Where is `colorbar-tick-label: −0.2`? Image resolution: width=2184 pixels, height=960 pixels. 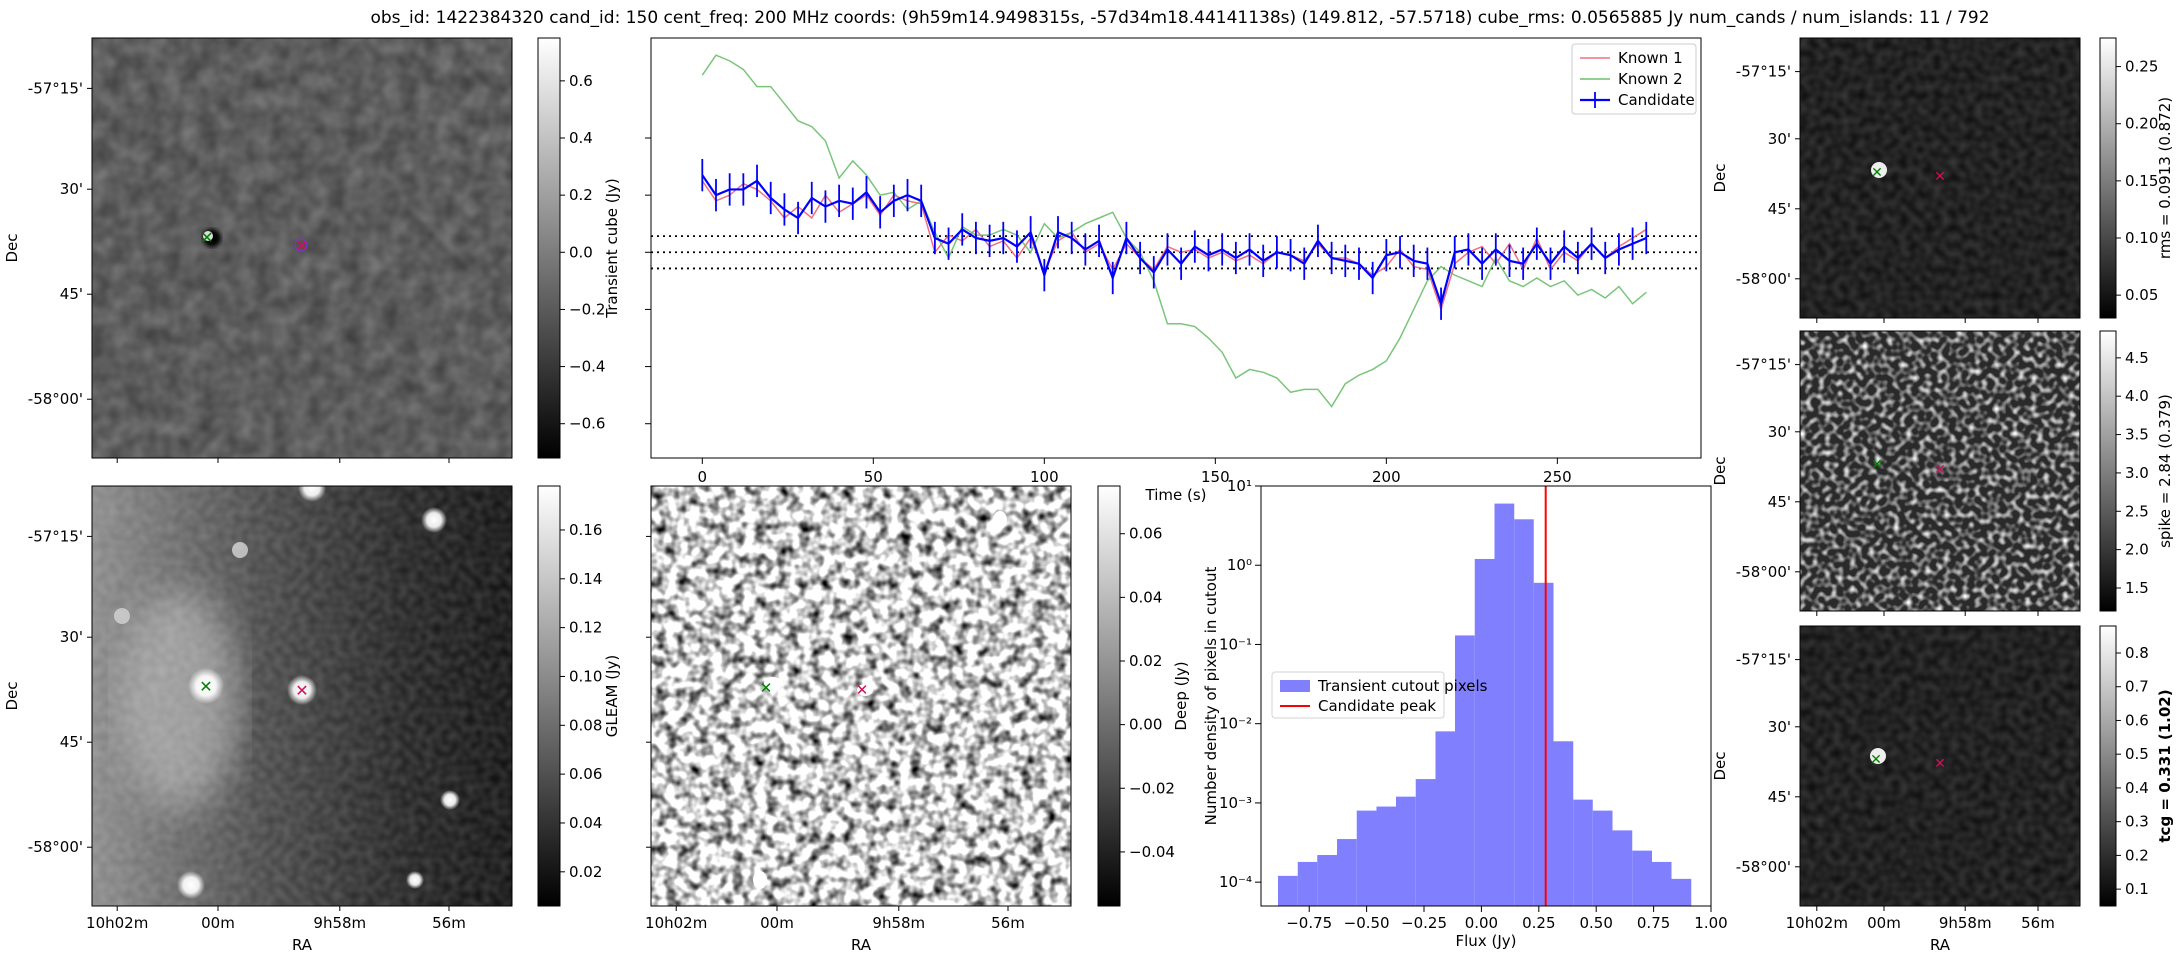
colorbar-tick-label: −0.2 is located at coordinates (587, 309).